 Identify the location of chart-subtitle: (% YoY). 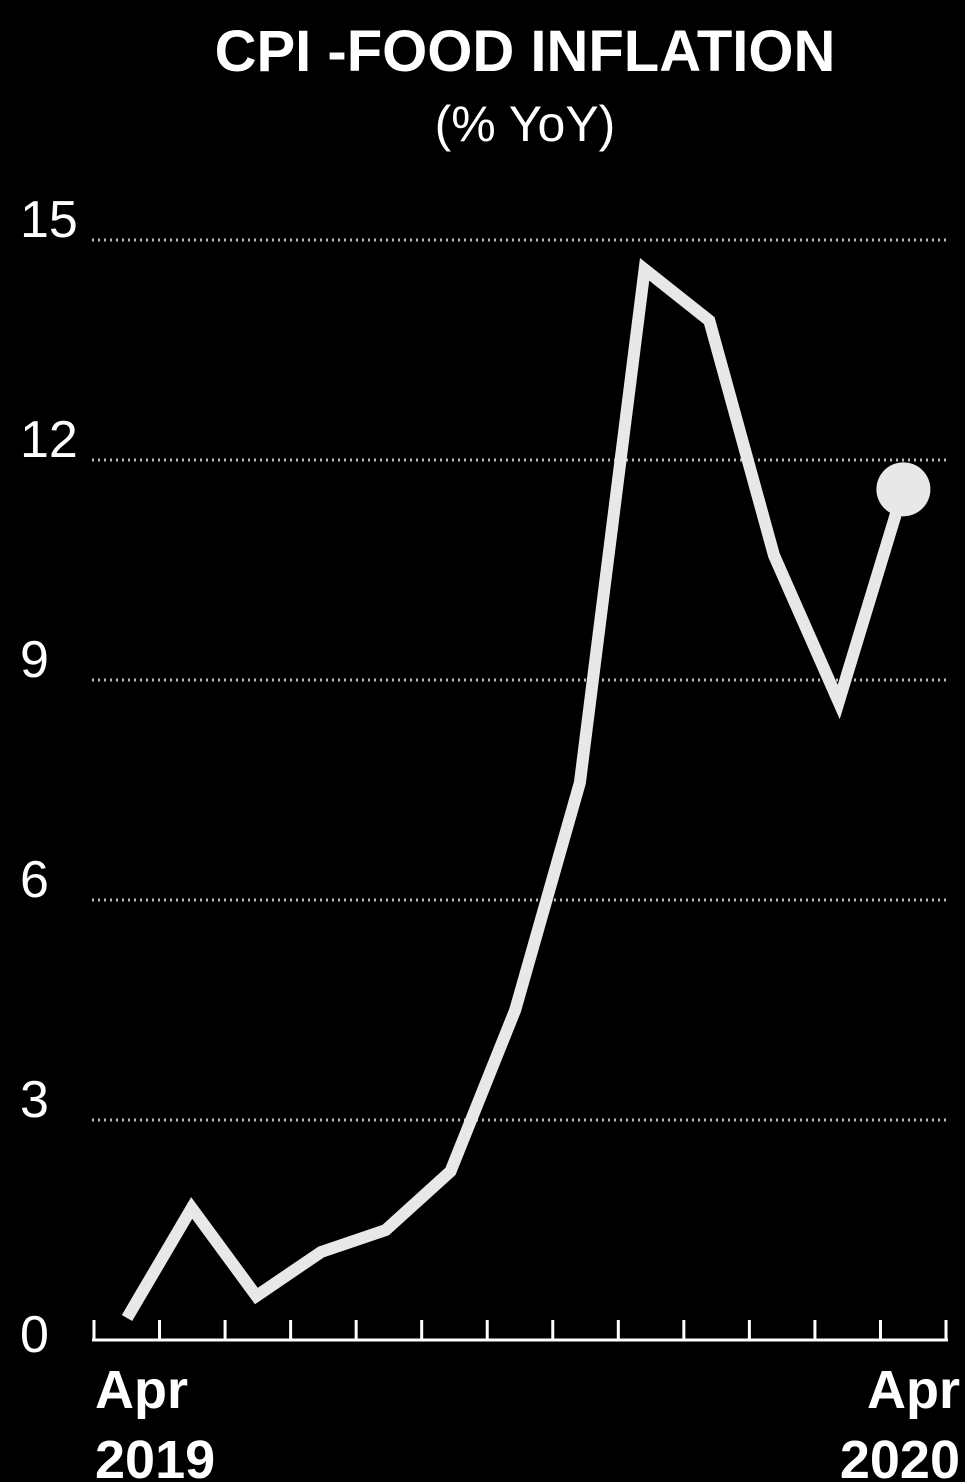
(525, 124).